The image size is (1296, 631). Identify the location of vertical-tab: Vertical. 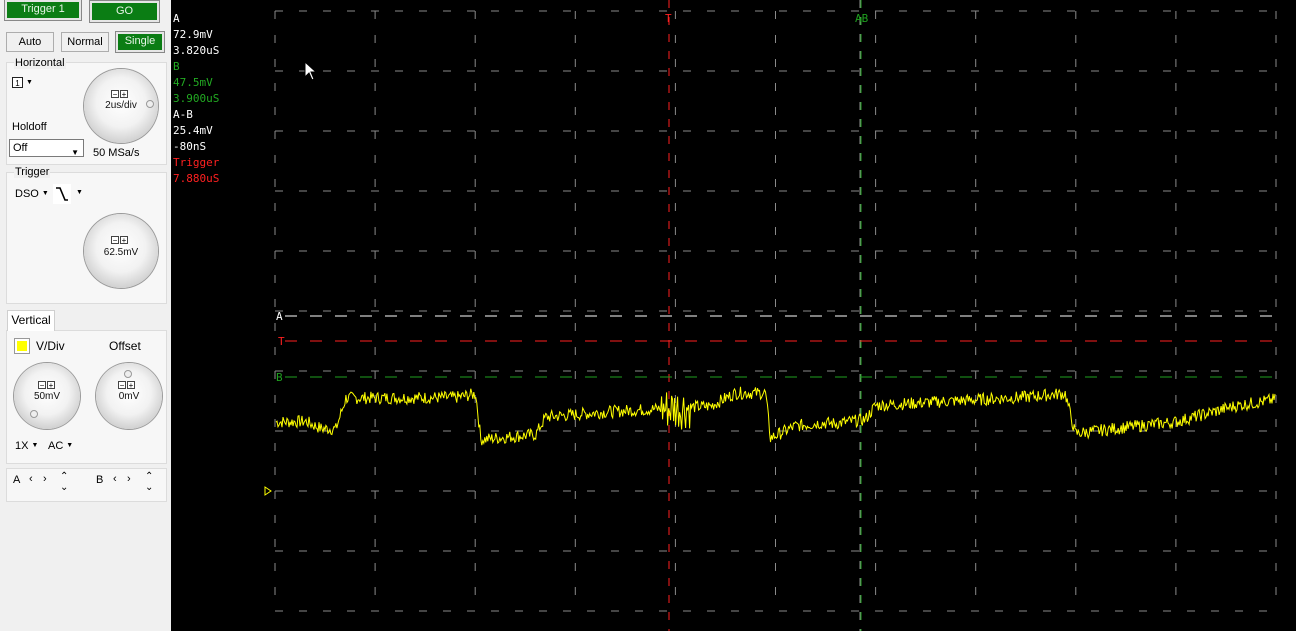
(31, 320).